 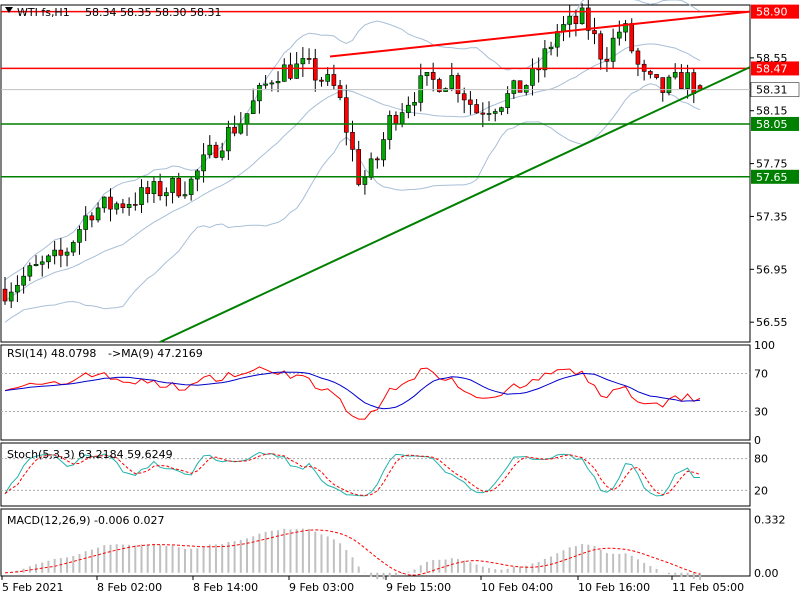 What do you see at coordinates (772, 269) in the screenshot?
I see `price-tick-label: 56.95` at bounding box center [772, 269].